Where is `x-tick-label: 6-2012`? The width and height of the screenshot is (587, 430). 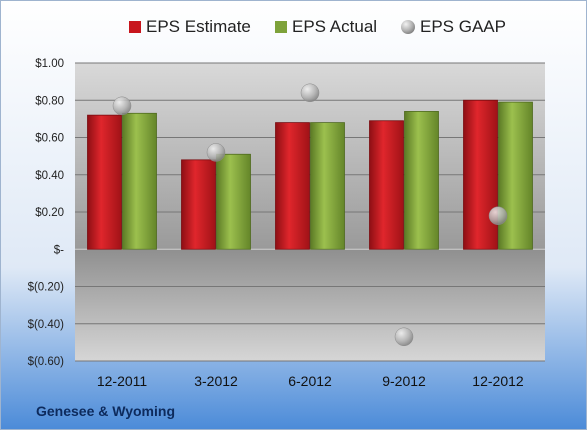
x-tick-label: 6-2012 is located at coordinates (310, 381).